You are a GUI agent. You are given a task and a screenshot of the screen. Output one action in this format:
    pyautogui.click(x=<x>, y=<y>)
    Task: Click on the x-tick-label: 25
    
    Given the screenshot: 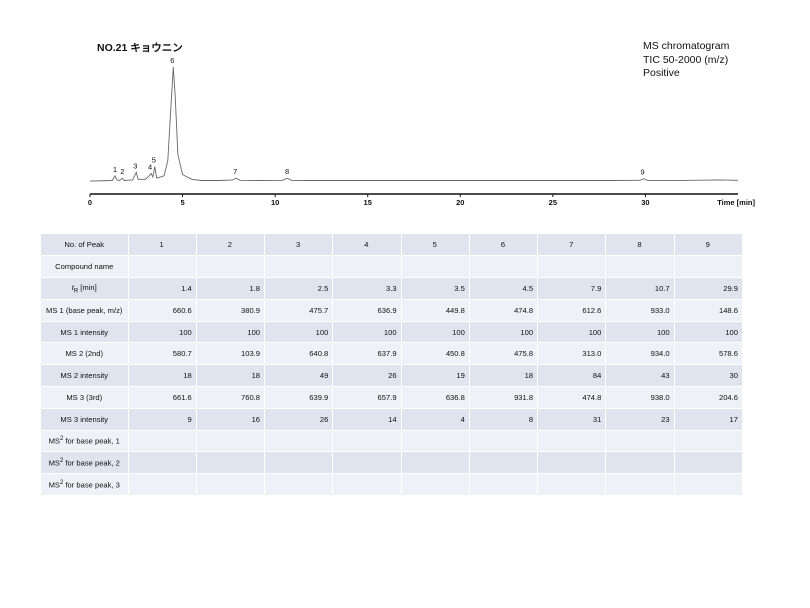 What is the action you would take?
    pyautogui.click(x=553, y=202)
    